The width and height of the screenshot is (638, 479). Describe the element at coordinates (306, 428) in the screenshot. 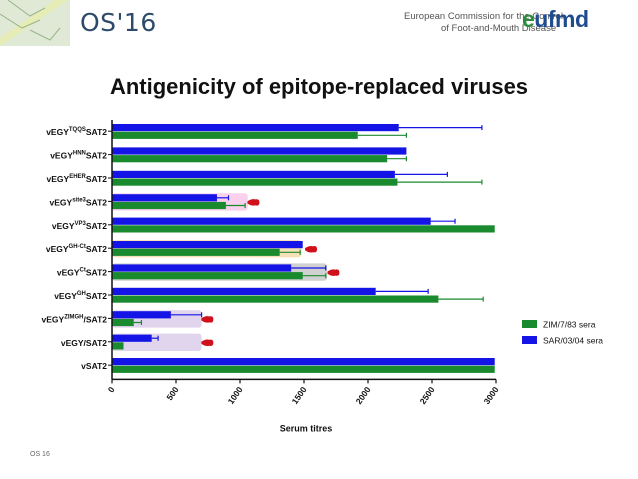

I see `x-axis-label: Serum titres` at that location.